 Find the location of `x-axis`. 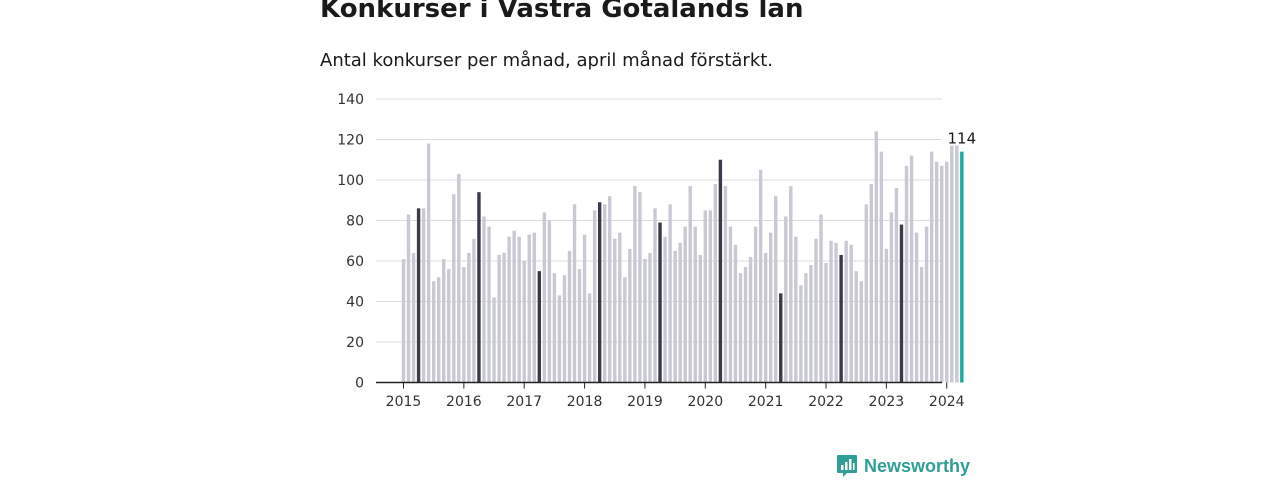

x-axis is located at coordinates (662, 385).